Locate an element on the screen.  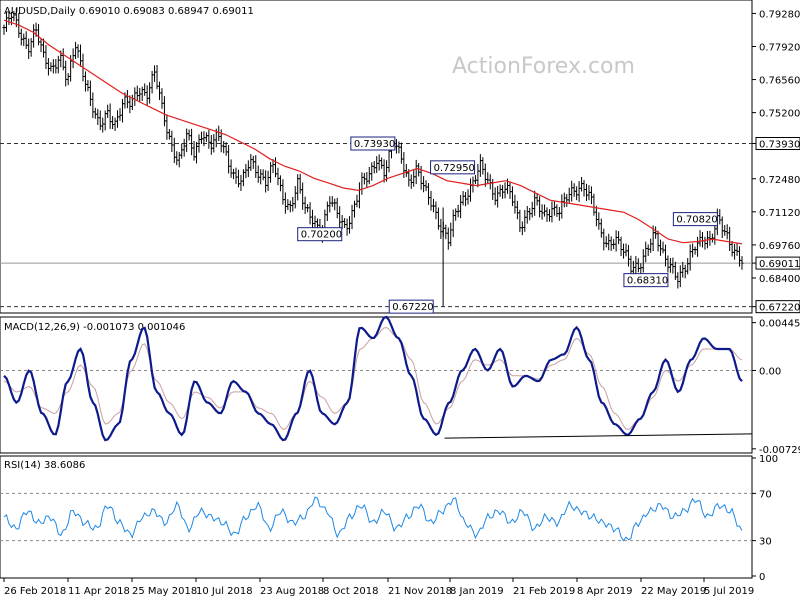
x-axis-tick: 26 Feb 2018 is located at coordinates (34, 587).